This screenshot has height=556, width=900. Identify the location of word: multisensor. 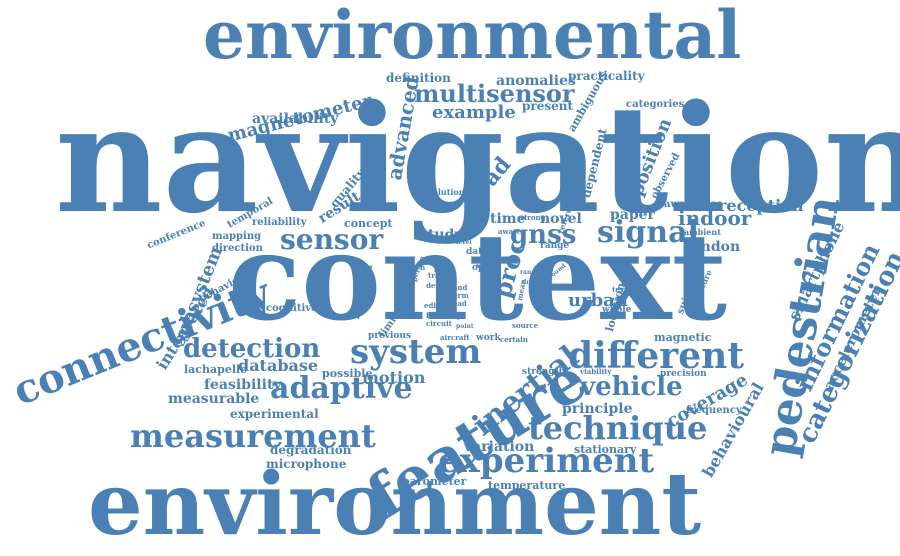
(494, 93).